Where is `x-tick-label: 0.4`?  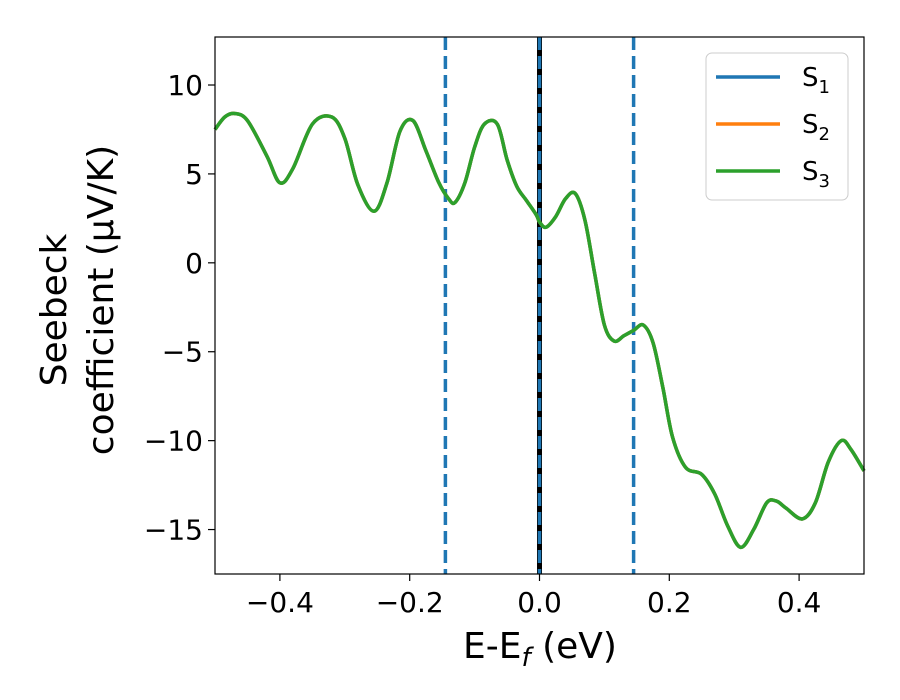 x-tick-label: 0.4 is located at coordinates (799, 602).